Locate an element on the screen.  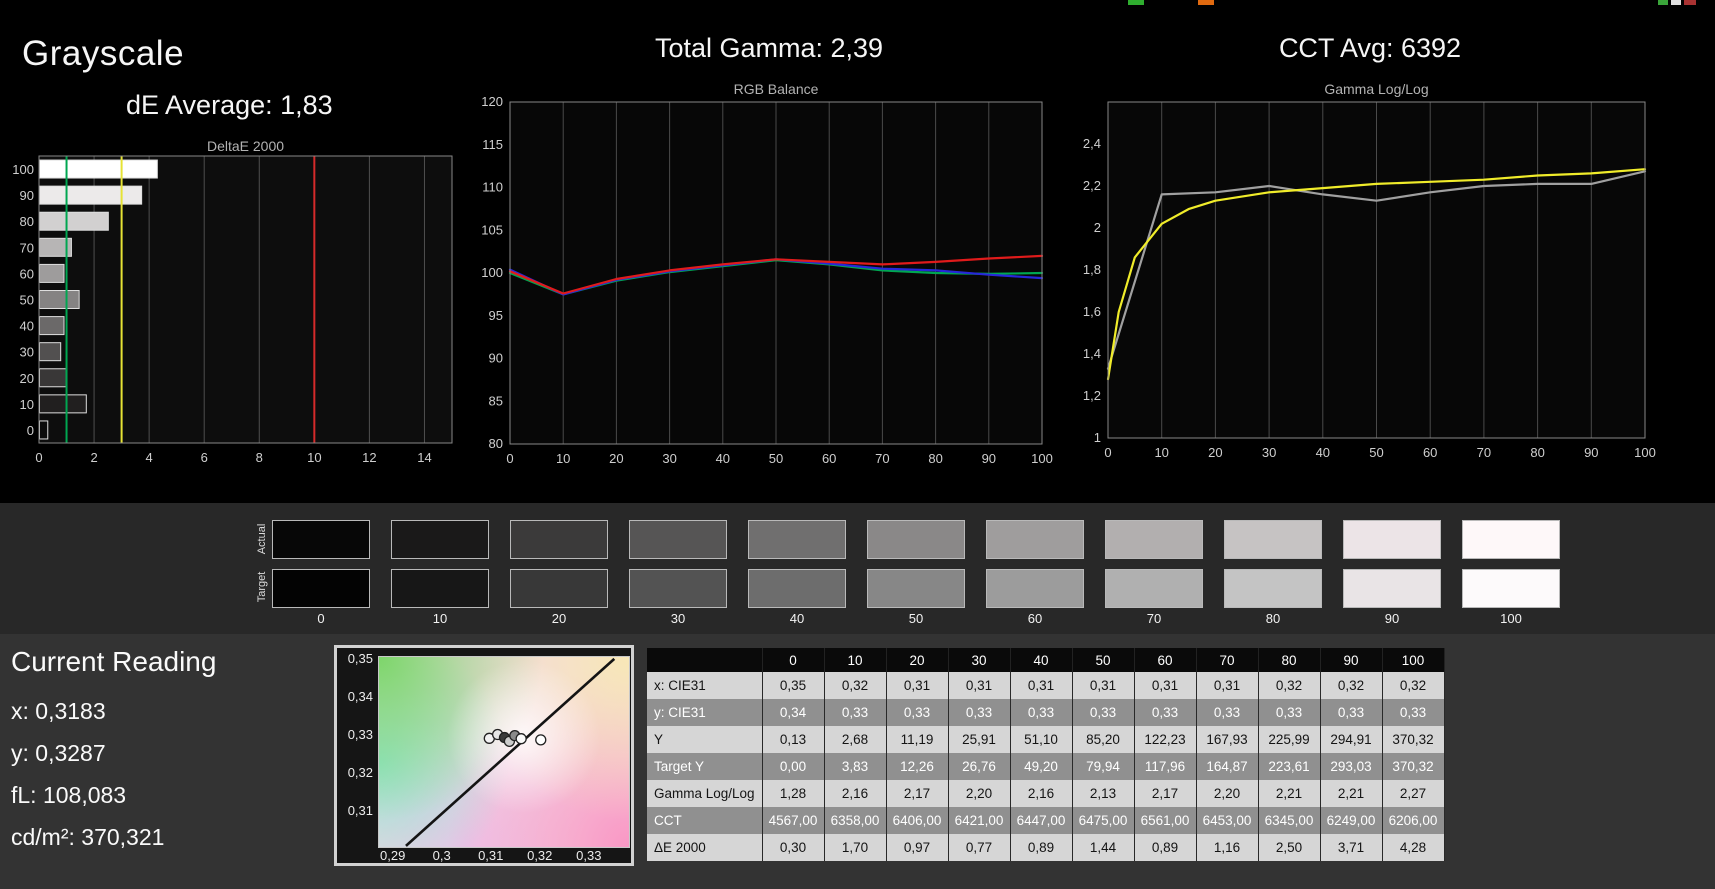
cie-overlay is located at coordinates (510, 752).